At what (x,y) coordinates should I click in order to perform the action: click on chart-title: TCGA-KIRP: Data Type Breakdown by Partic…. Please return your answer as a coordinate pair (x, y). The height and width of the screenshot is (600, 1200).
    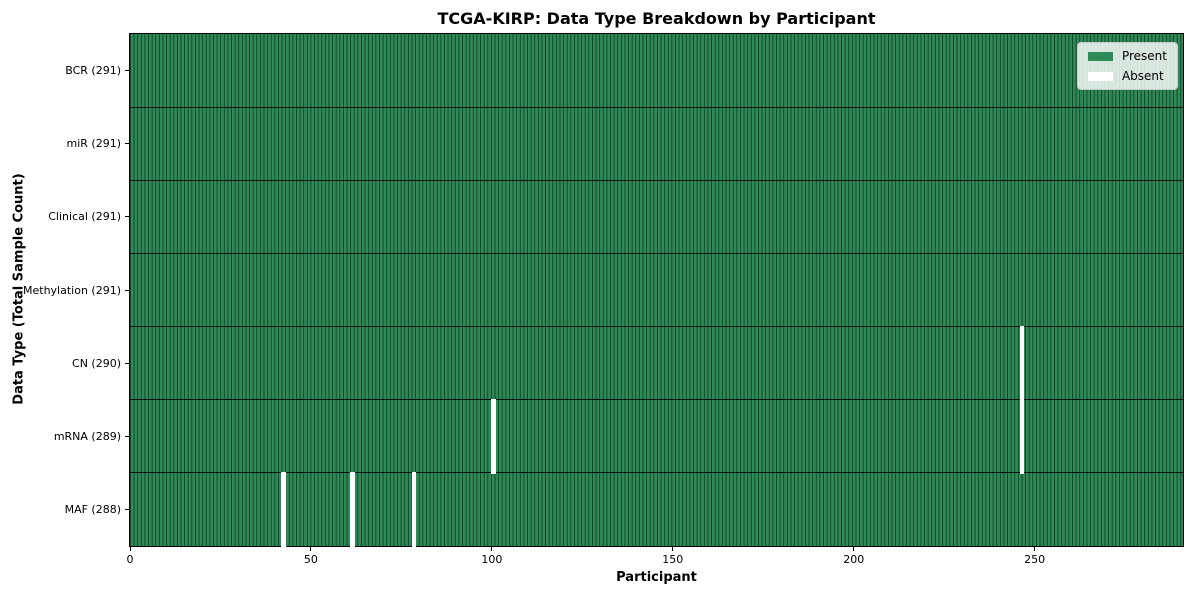
    Looking at the image, I should click on (656, 18).